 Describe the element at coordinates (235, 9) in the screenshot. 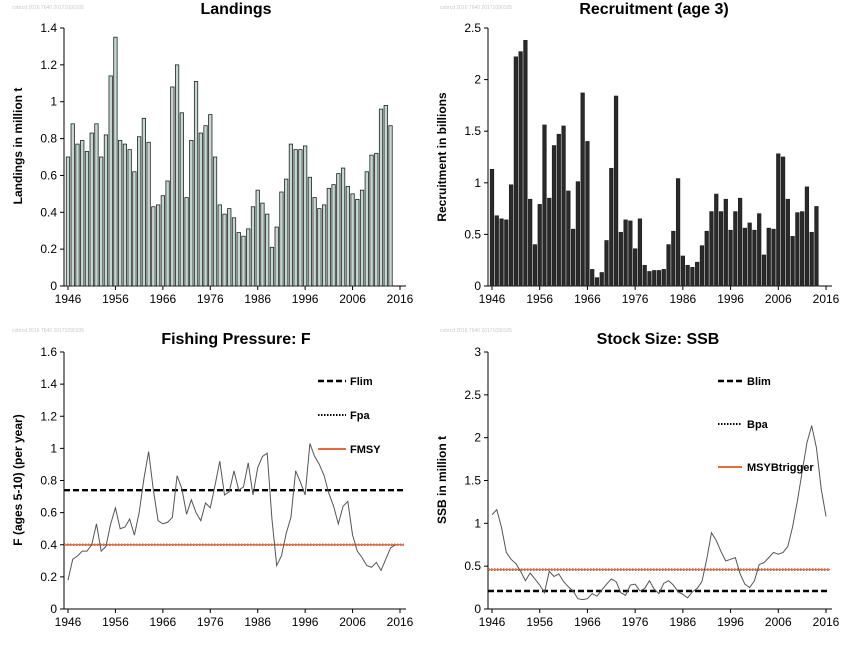

I see `chart-title-landings: Landings` at that location.